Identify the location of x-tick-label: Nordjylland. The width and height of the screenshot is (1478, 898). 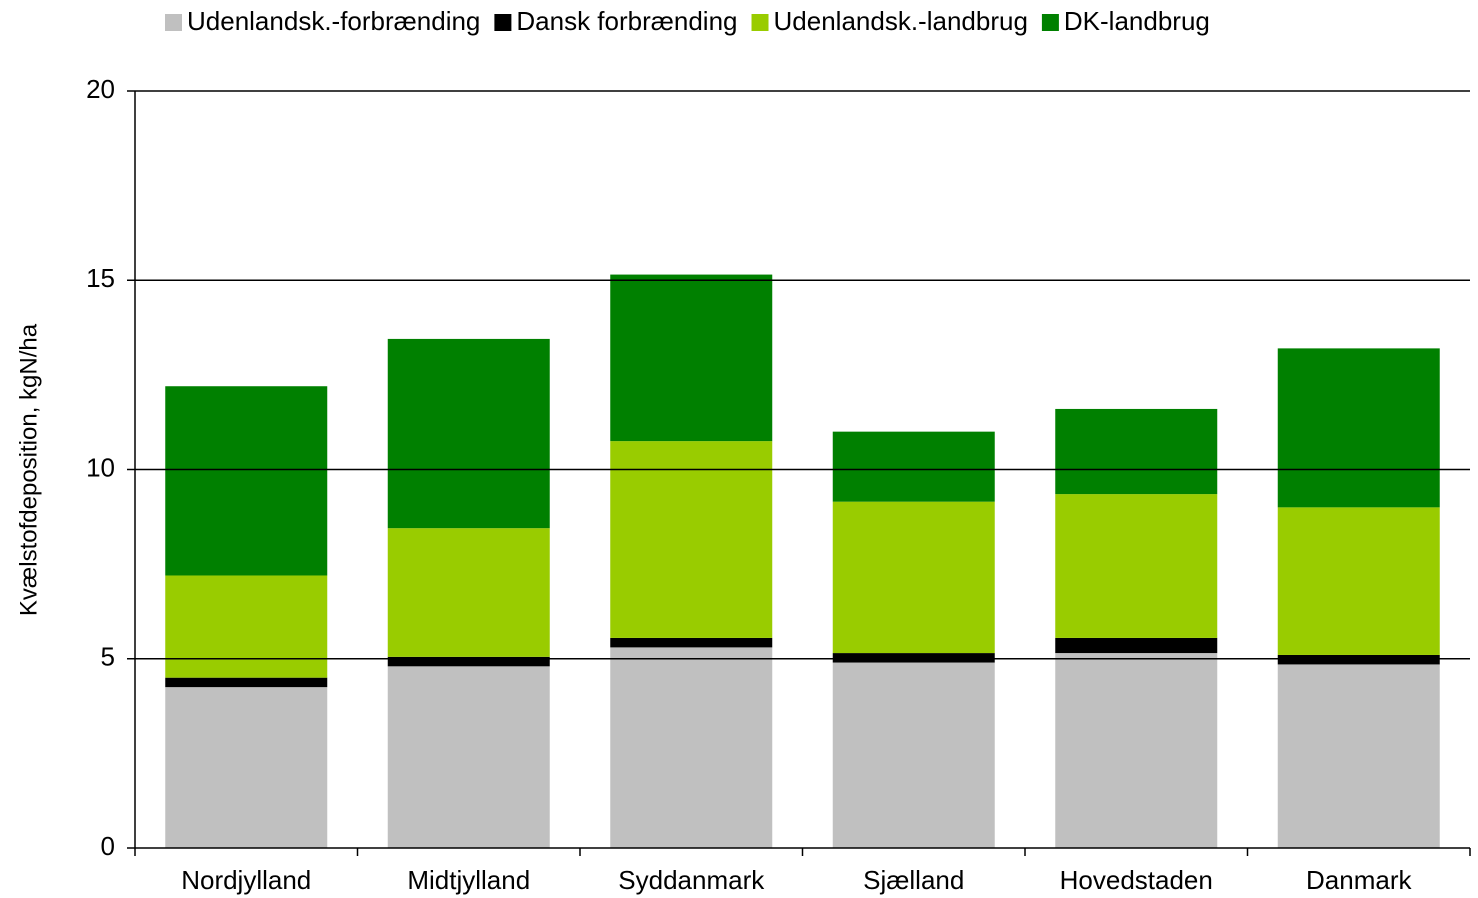
(246, 880).